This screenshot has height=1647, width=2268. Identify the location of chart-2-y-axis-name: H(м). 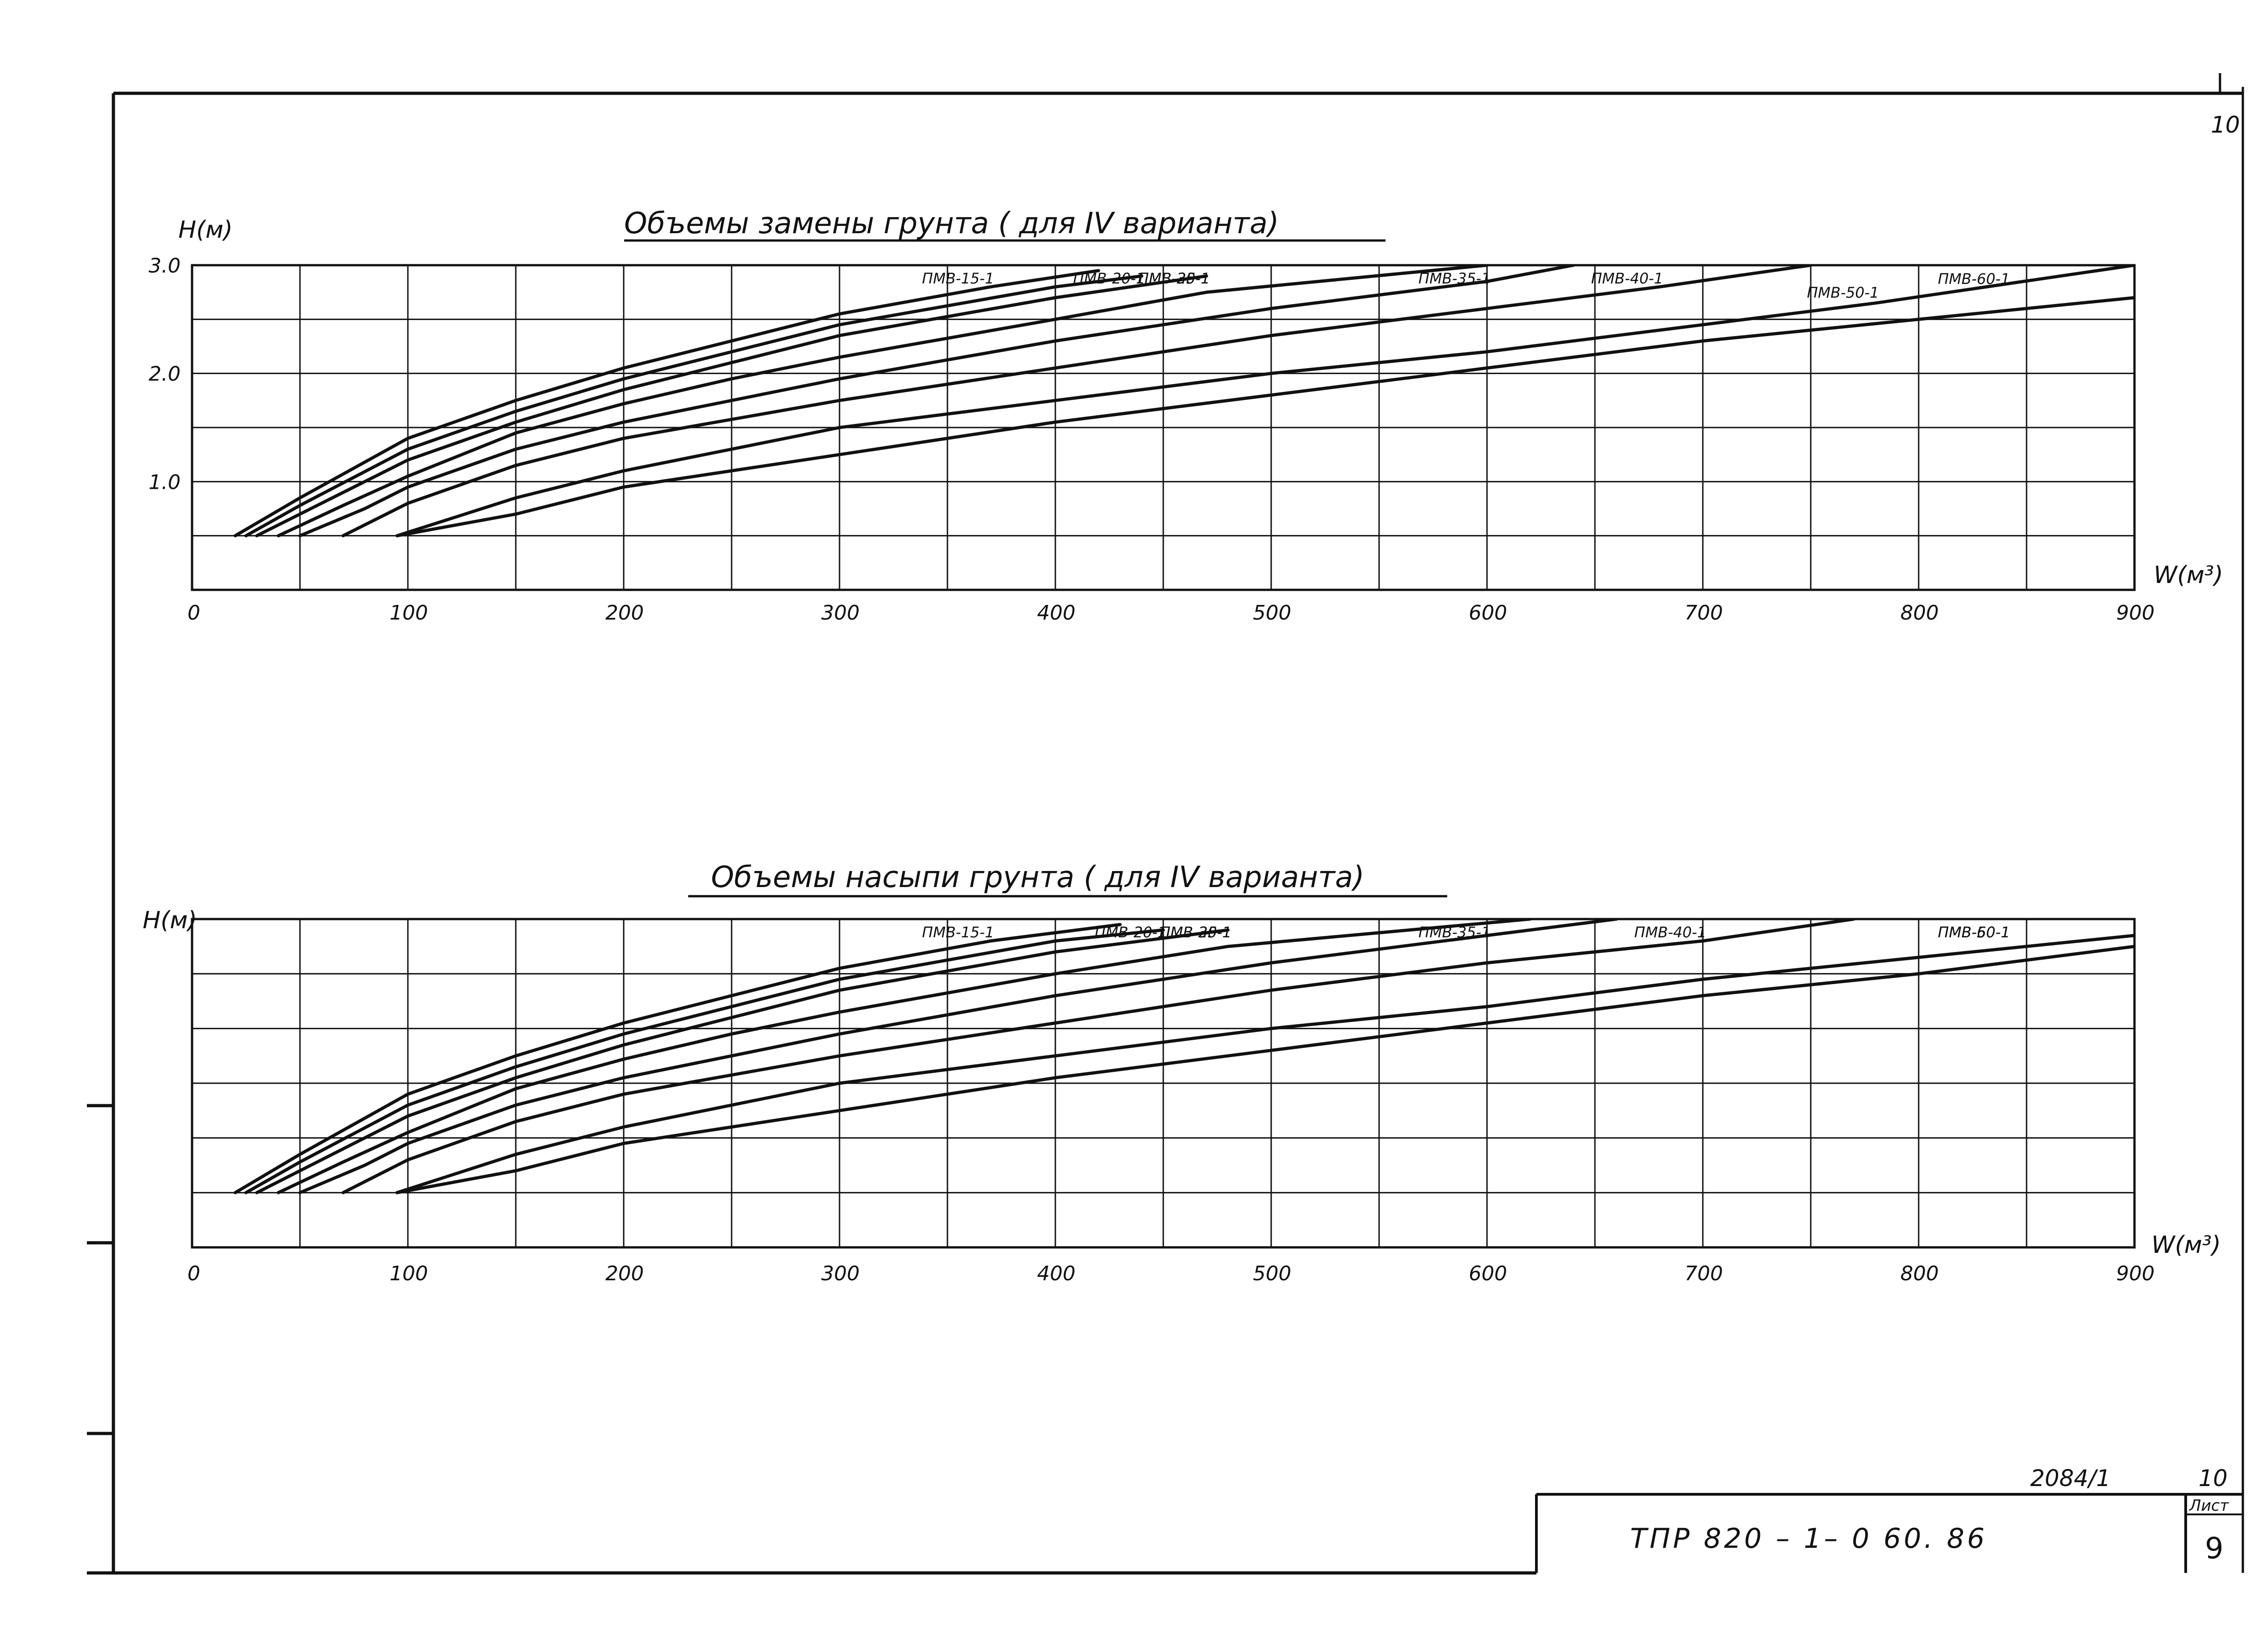
(170, 920).